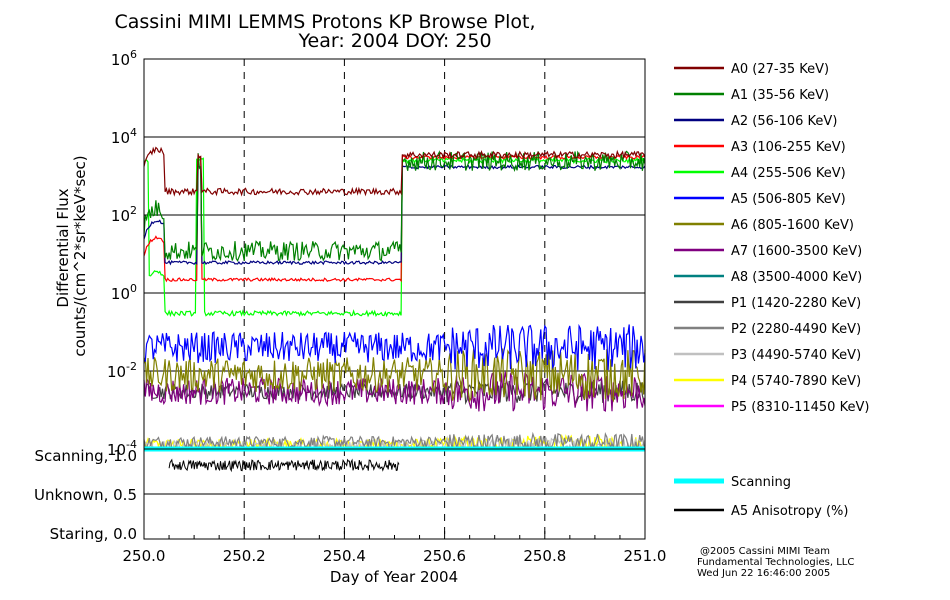  Describe the element at coordinates (796, 303) in the screenshot. I see `legend-label: P1 (1420-2280 KeV)` at that location.